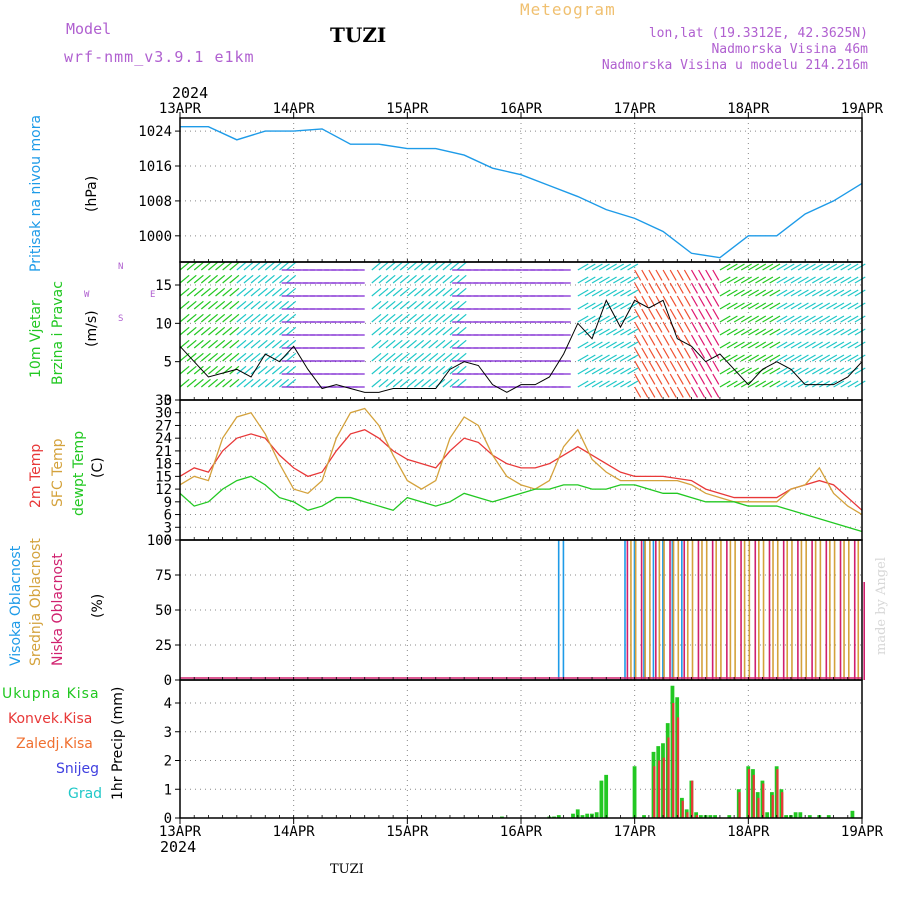 This screenshot has height=900, width=900. What do you see at coordinates (163, 490) in the screenshot?
I see `y-tick-label: 12` at bounding box center [163, 490].